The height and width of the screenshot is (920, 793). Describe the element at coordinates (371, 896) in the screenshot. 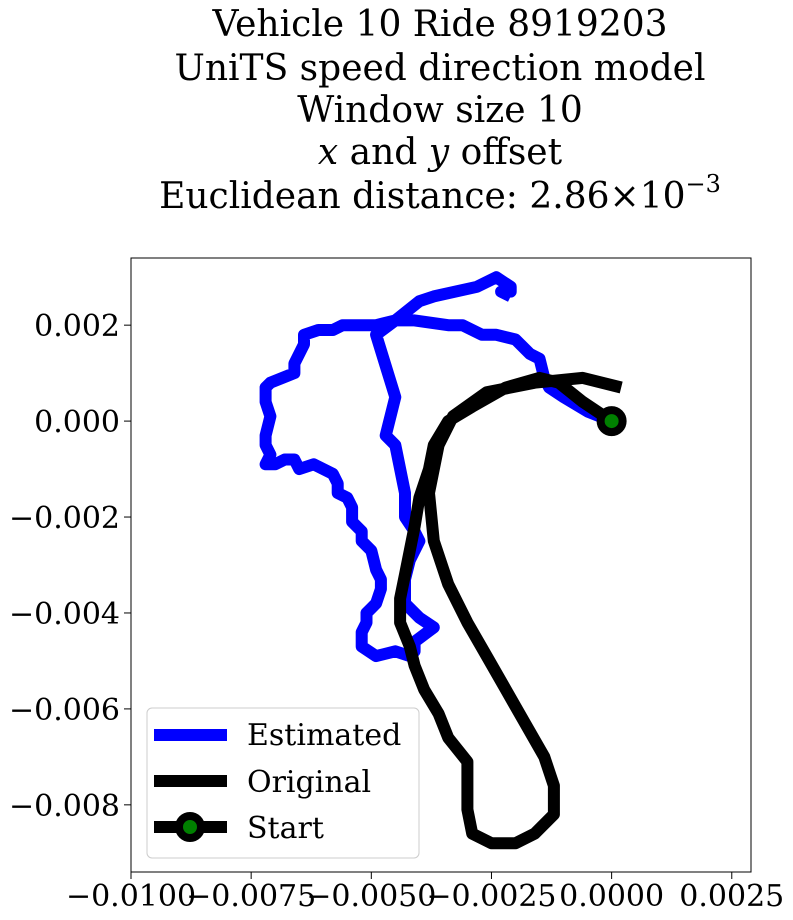

I see `x-tick-label: −0.0050` at that location.